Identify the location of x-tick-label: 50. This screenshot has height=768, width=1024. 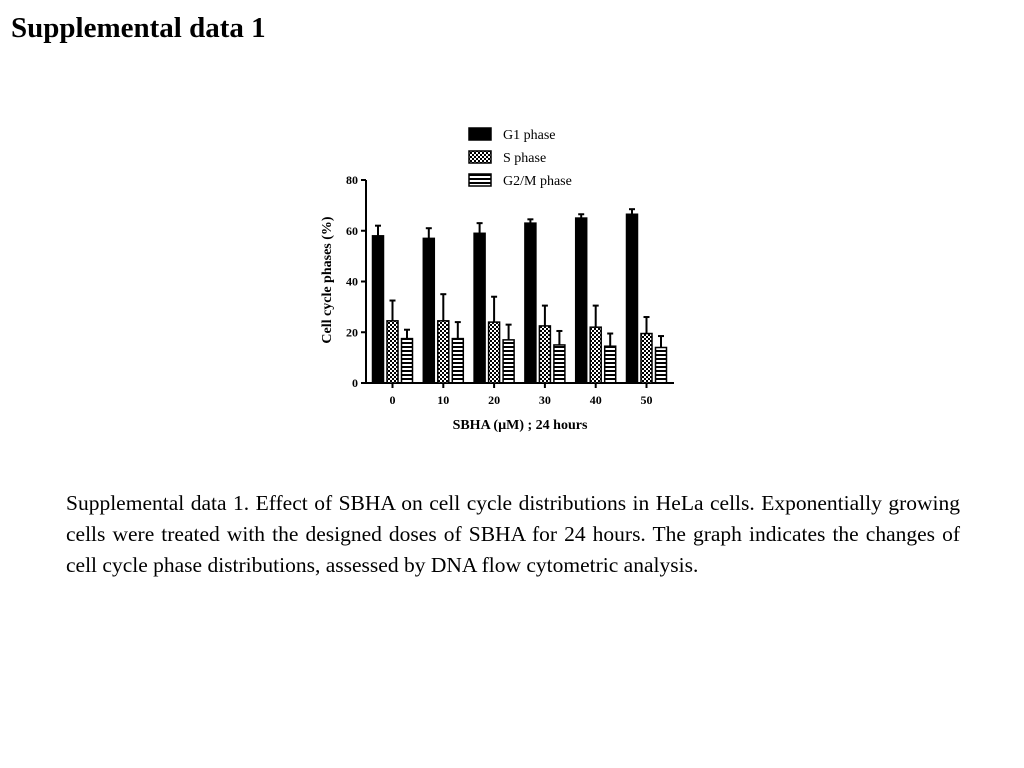
(647, 400).